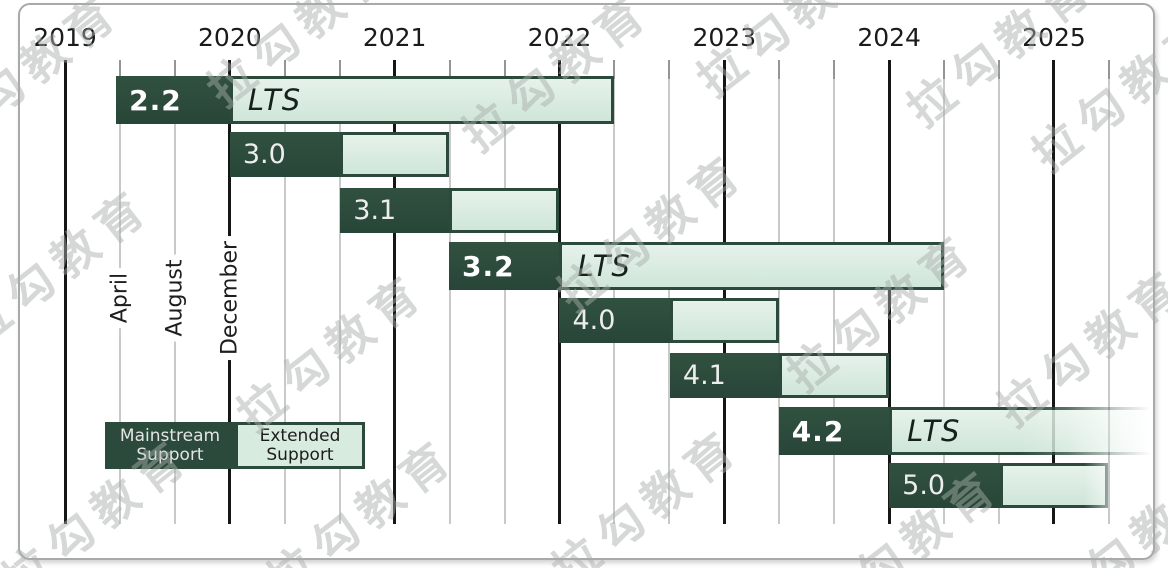  Describe the element at coordinates (230, 37) in the screenshot. I see `x-axis-year-label: 2020` at that location.